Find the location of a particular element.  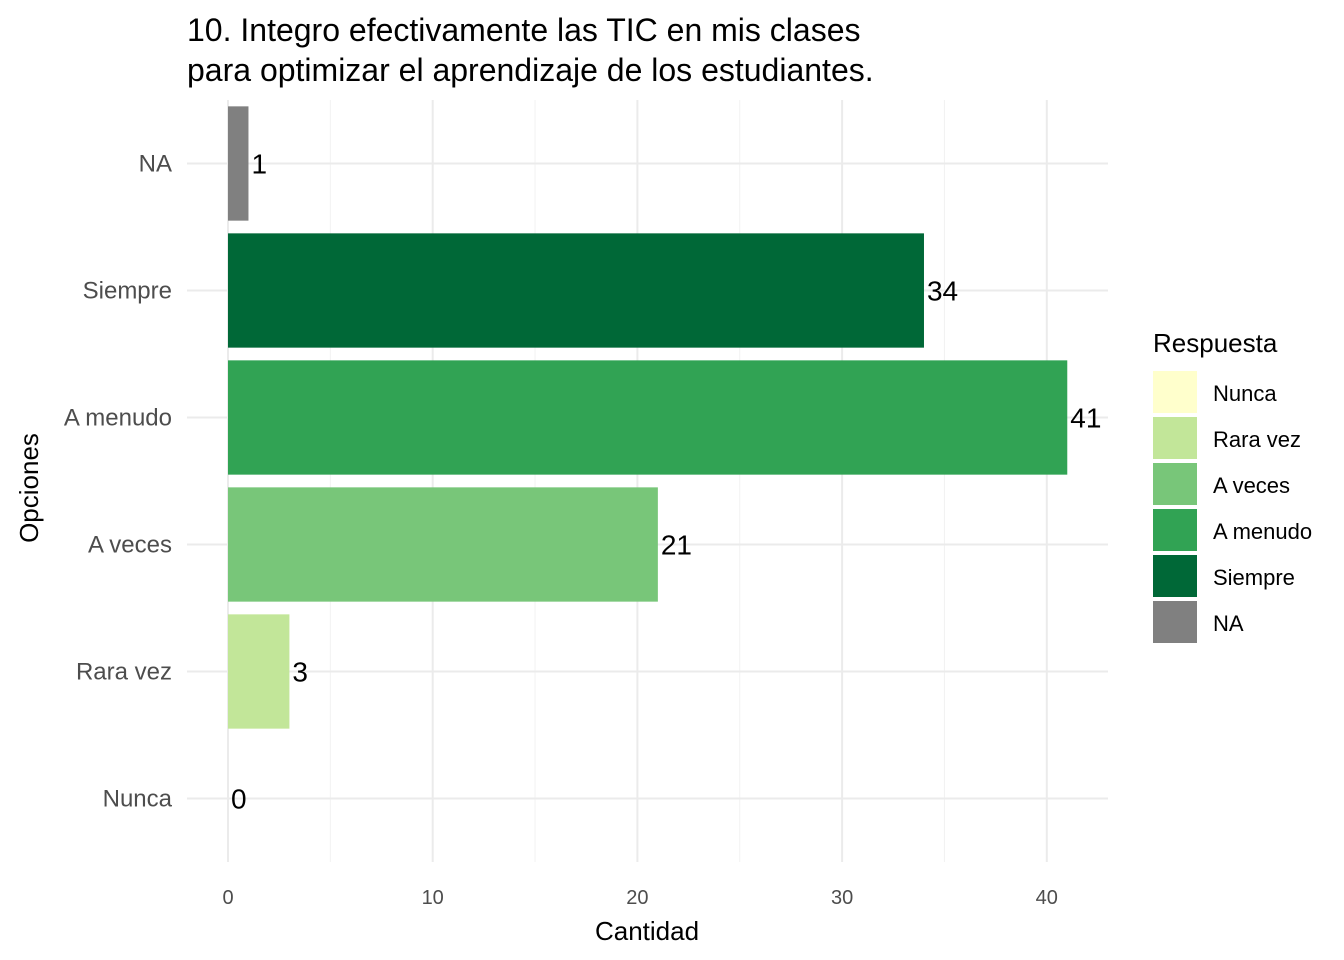

x-axis-title: Cantidad is located at coordinates (647, 931).